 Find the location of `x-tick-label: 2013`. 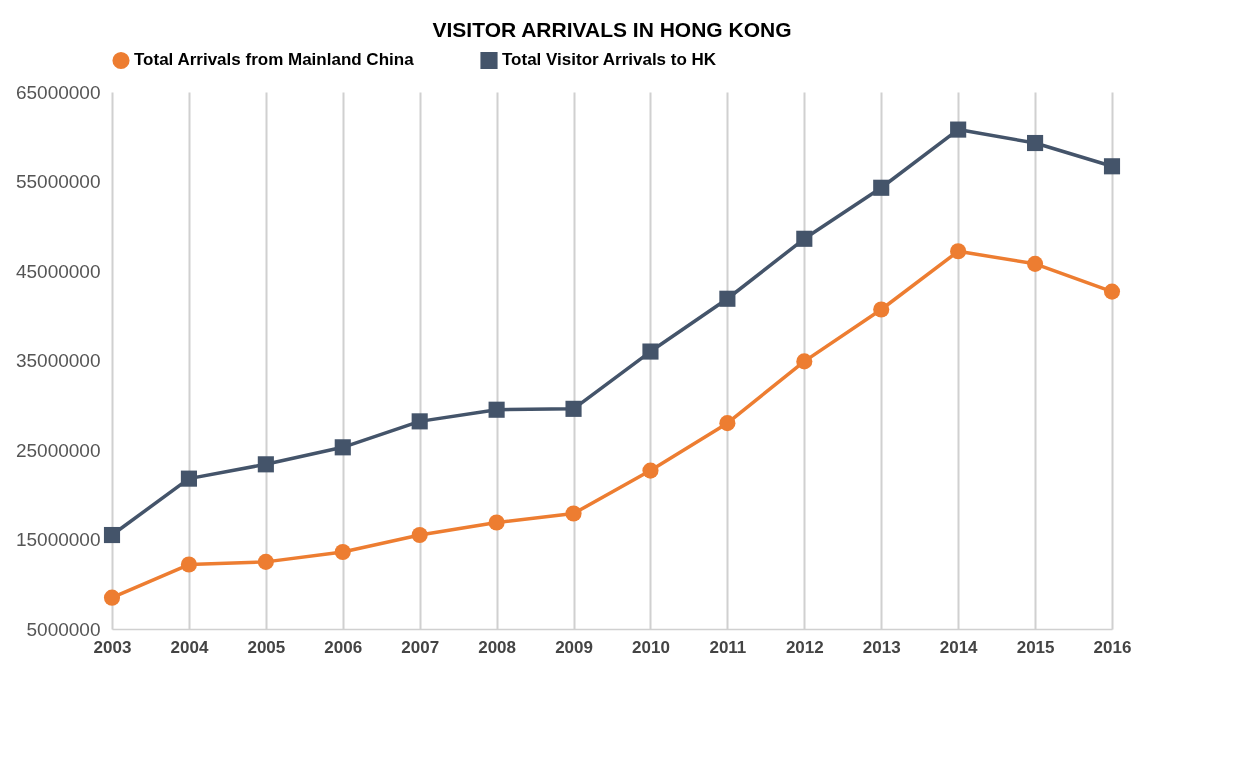

x-tick-label: 2013 is located at coordinates (881, 647).